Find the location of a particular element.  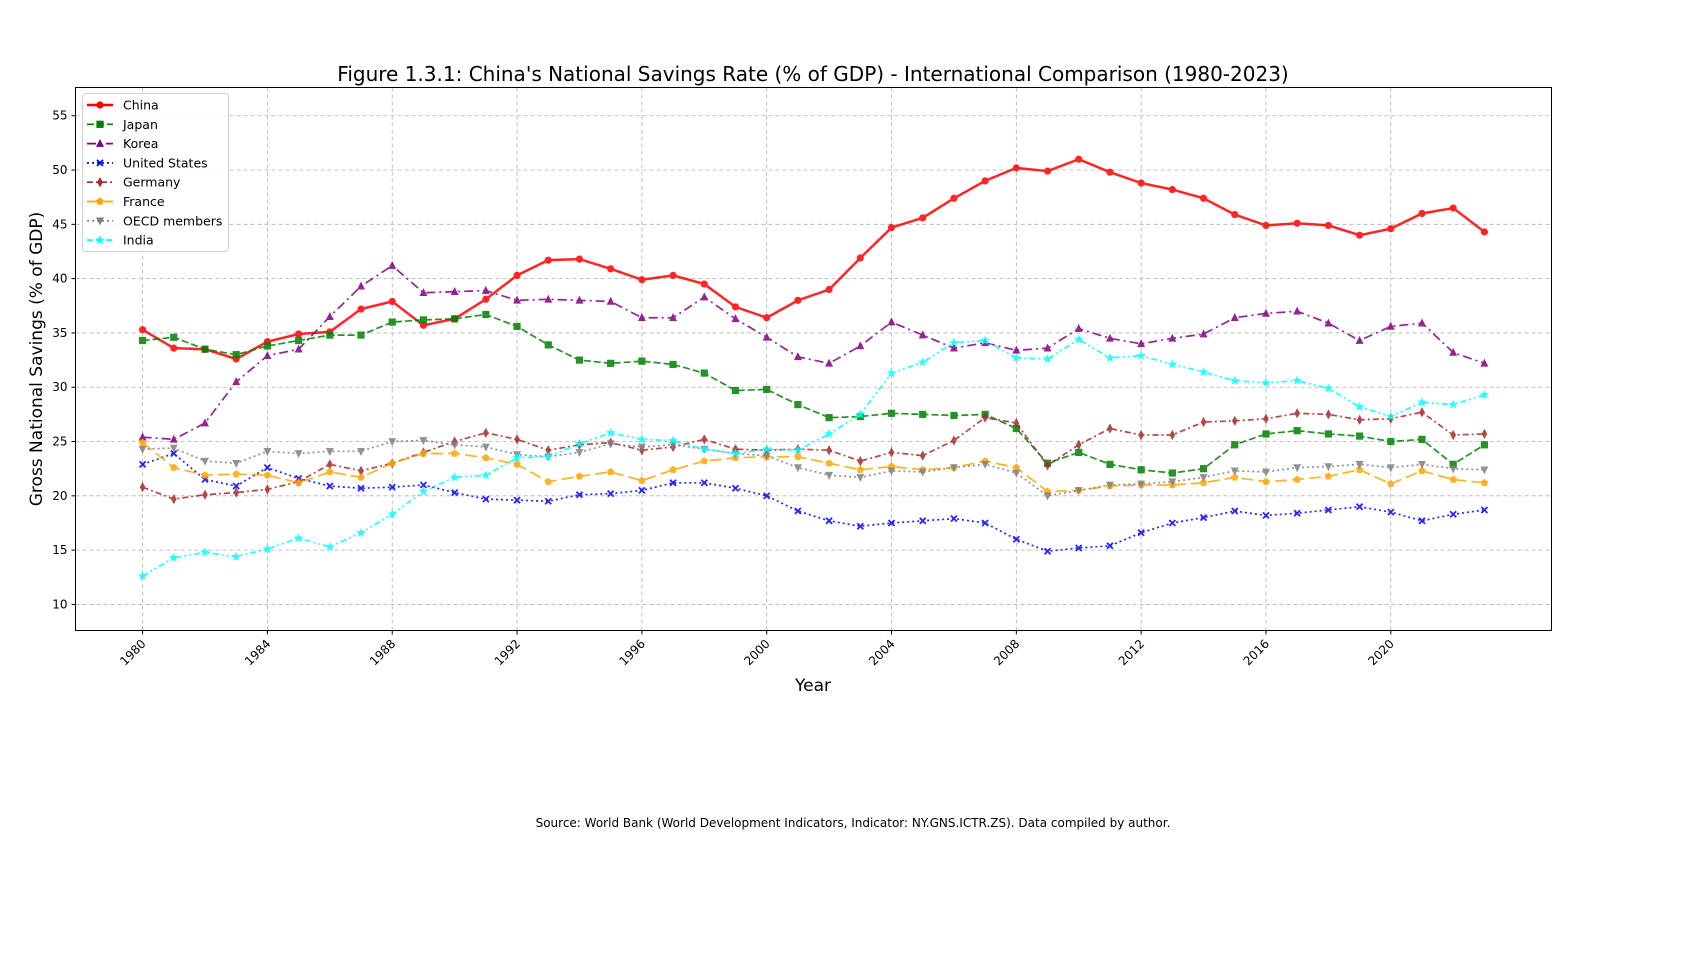

y-tick-label: 20 is located at coordinates (59, 496).